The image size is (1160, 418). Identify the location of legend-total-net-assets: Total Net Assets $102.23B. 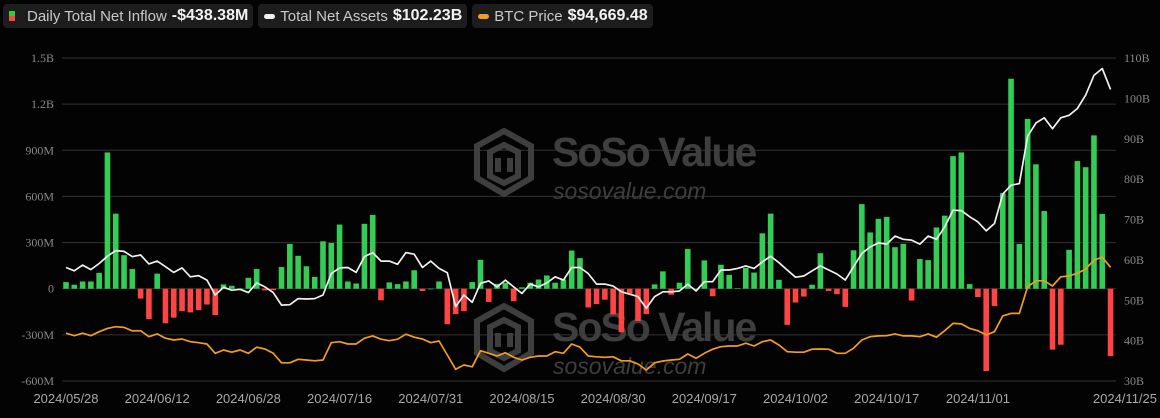
(363, 16).